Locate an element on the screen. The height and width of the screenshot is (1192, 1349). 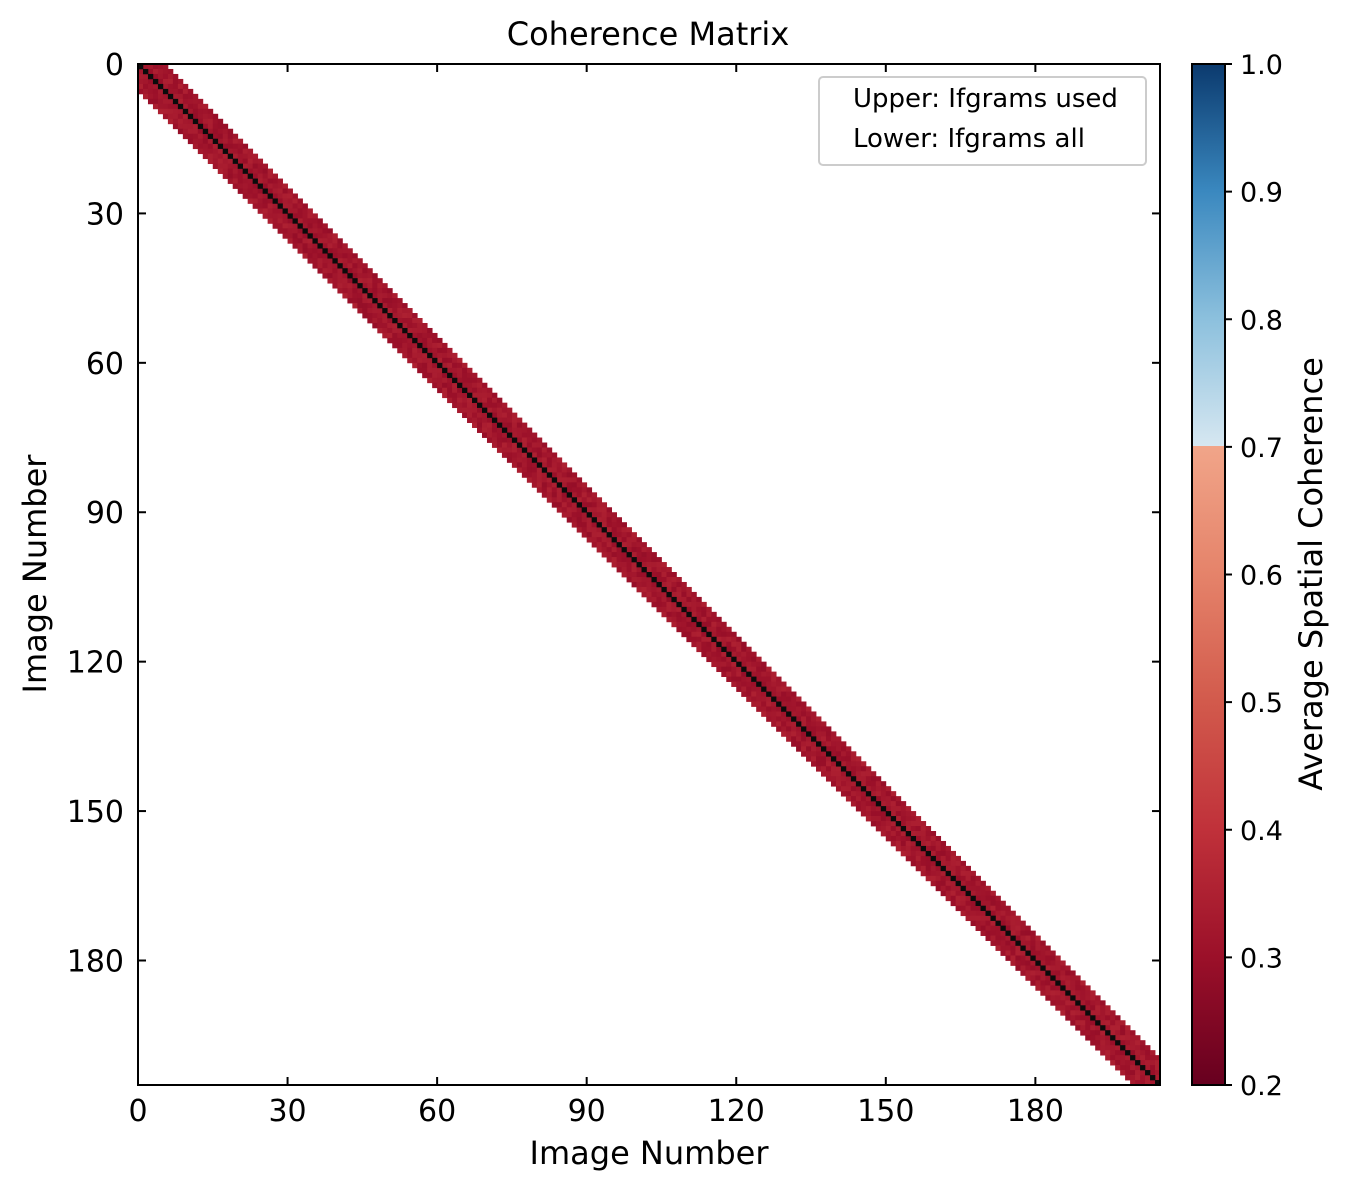
colorbar-ticks: 1.00.90.80.70.60.50.40.30.2 is located at coordinates (1254, 576).